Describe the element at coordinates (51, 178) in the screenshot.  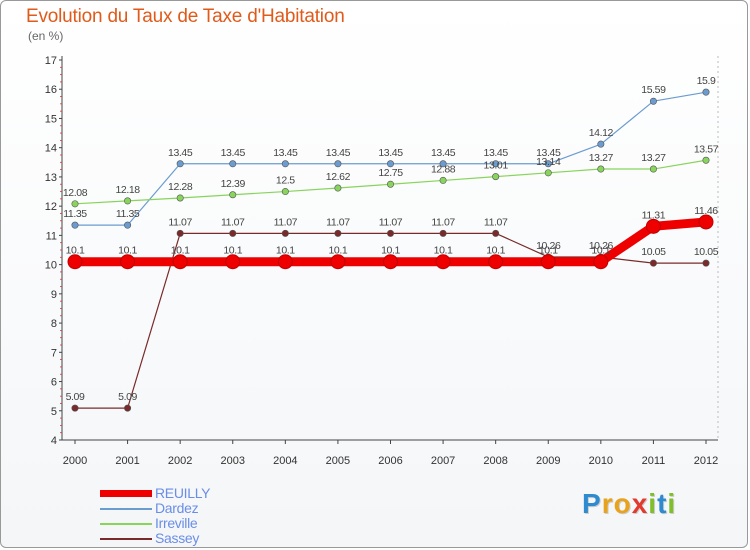
I see `y-tick-label: 13` at that location.